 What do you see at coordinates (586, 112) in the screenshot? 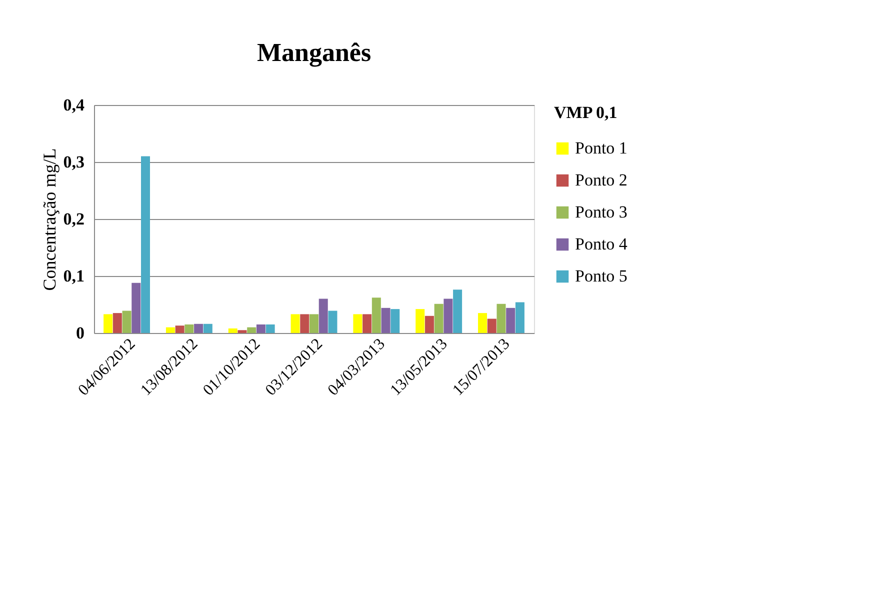
I see `legend-title: VMP 0,1` at bounding box center [586, 112].